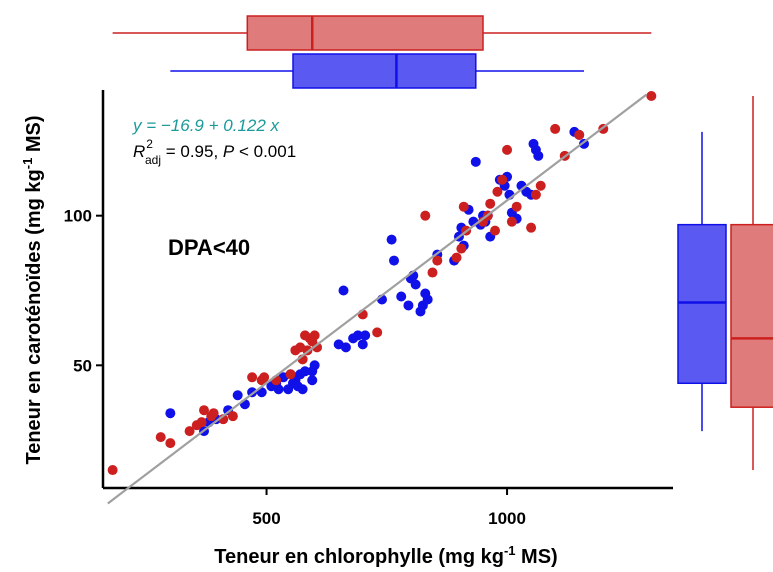 Image resolution: width=773 pixels, height=572 pixels. Describe the element at coordinates (209, 247) in the screenshot. I see `subset-annotation: DPA<40` at that location.